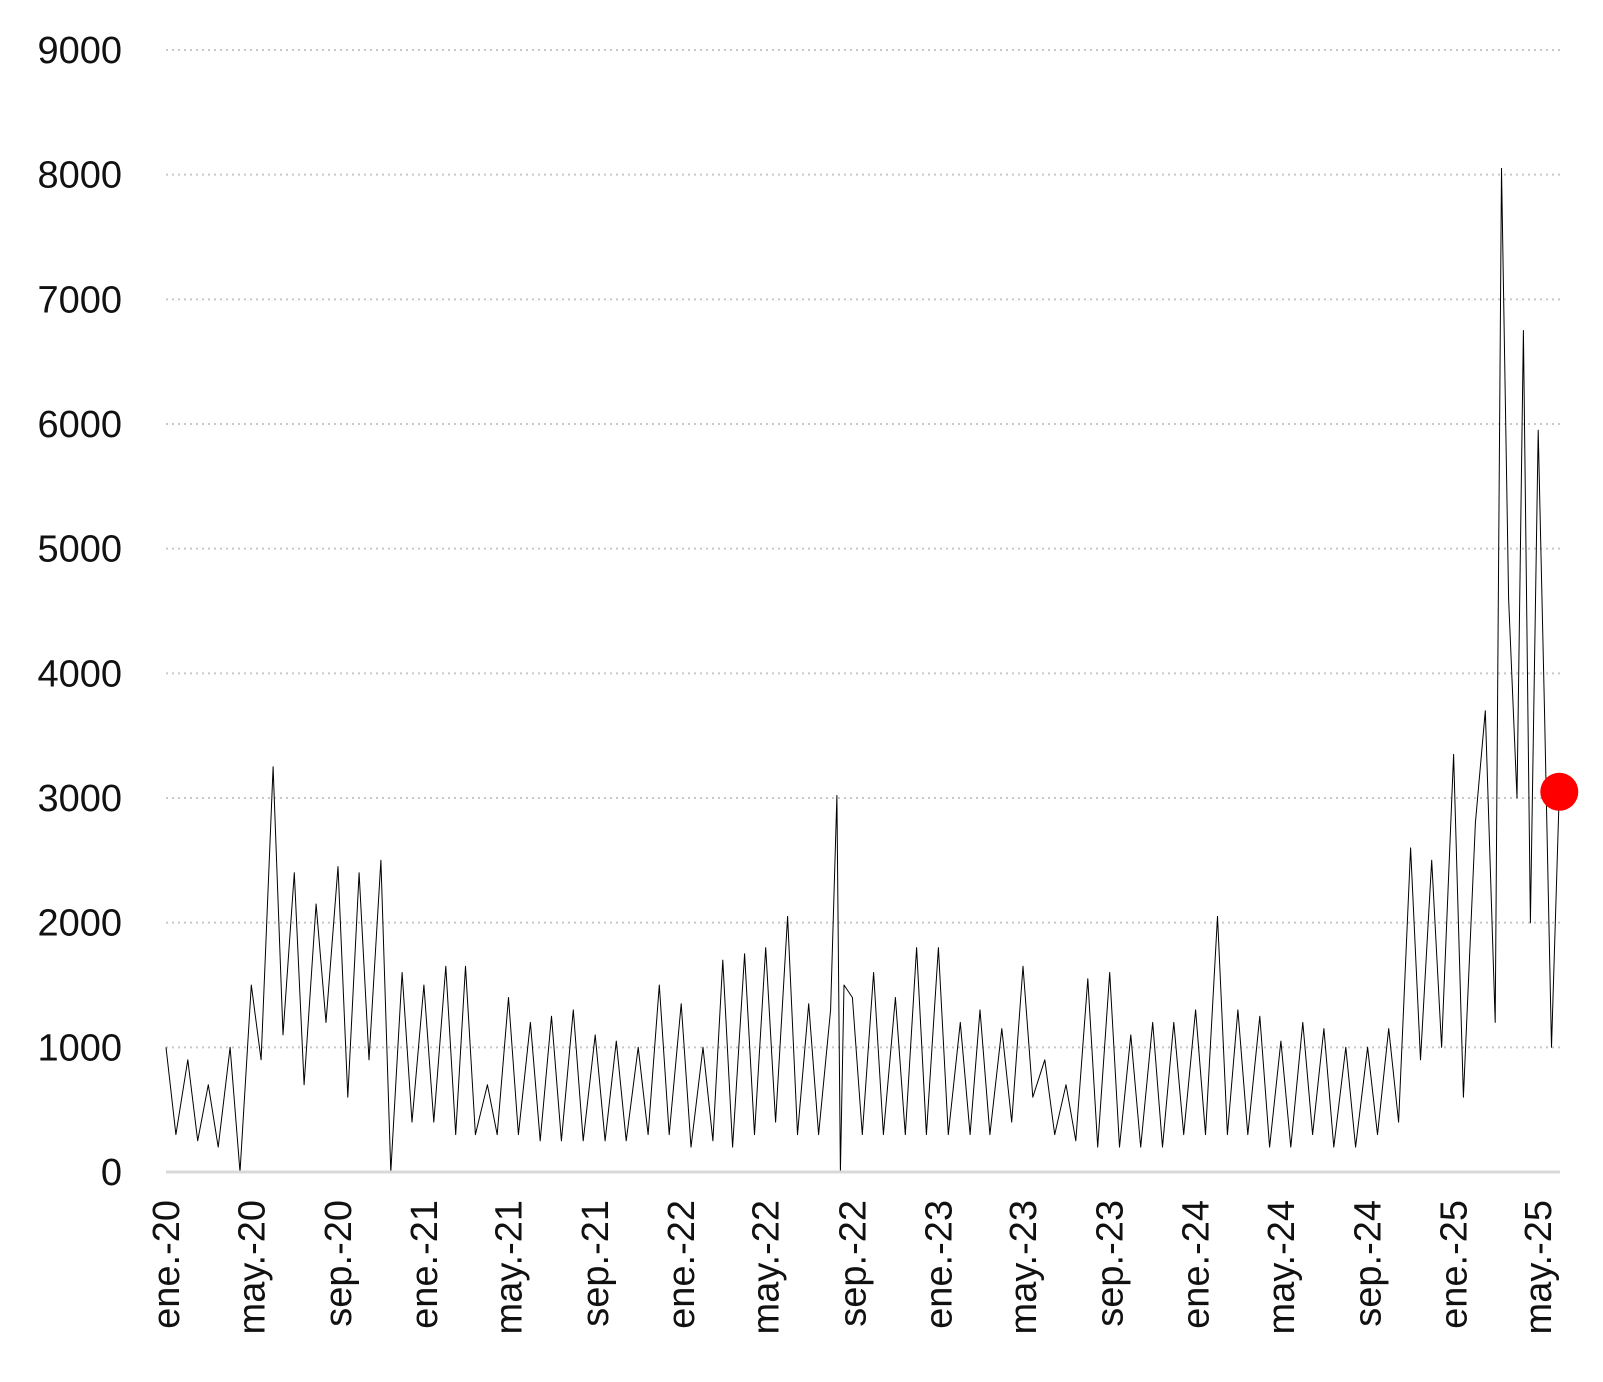 The image size is (1603, 1382). What do you see at coordinates (79, 799) in the screenshot?
I see `y-tick-label: 3000` at bounding box center [79, 799].